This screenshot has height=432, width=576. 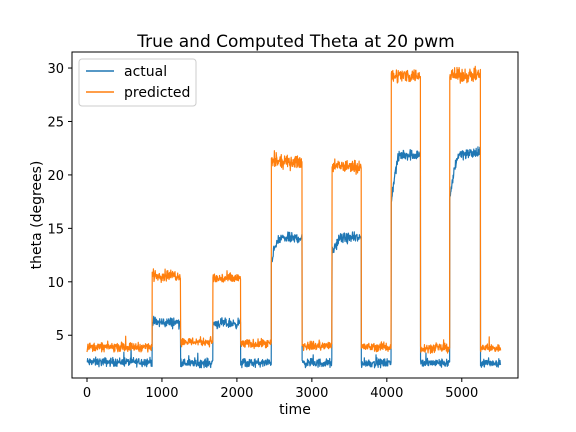 I want to click on y-tick-label: 20, so click(x=55, y=176).